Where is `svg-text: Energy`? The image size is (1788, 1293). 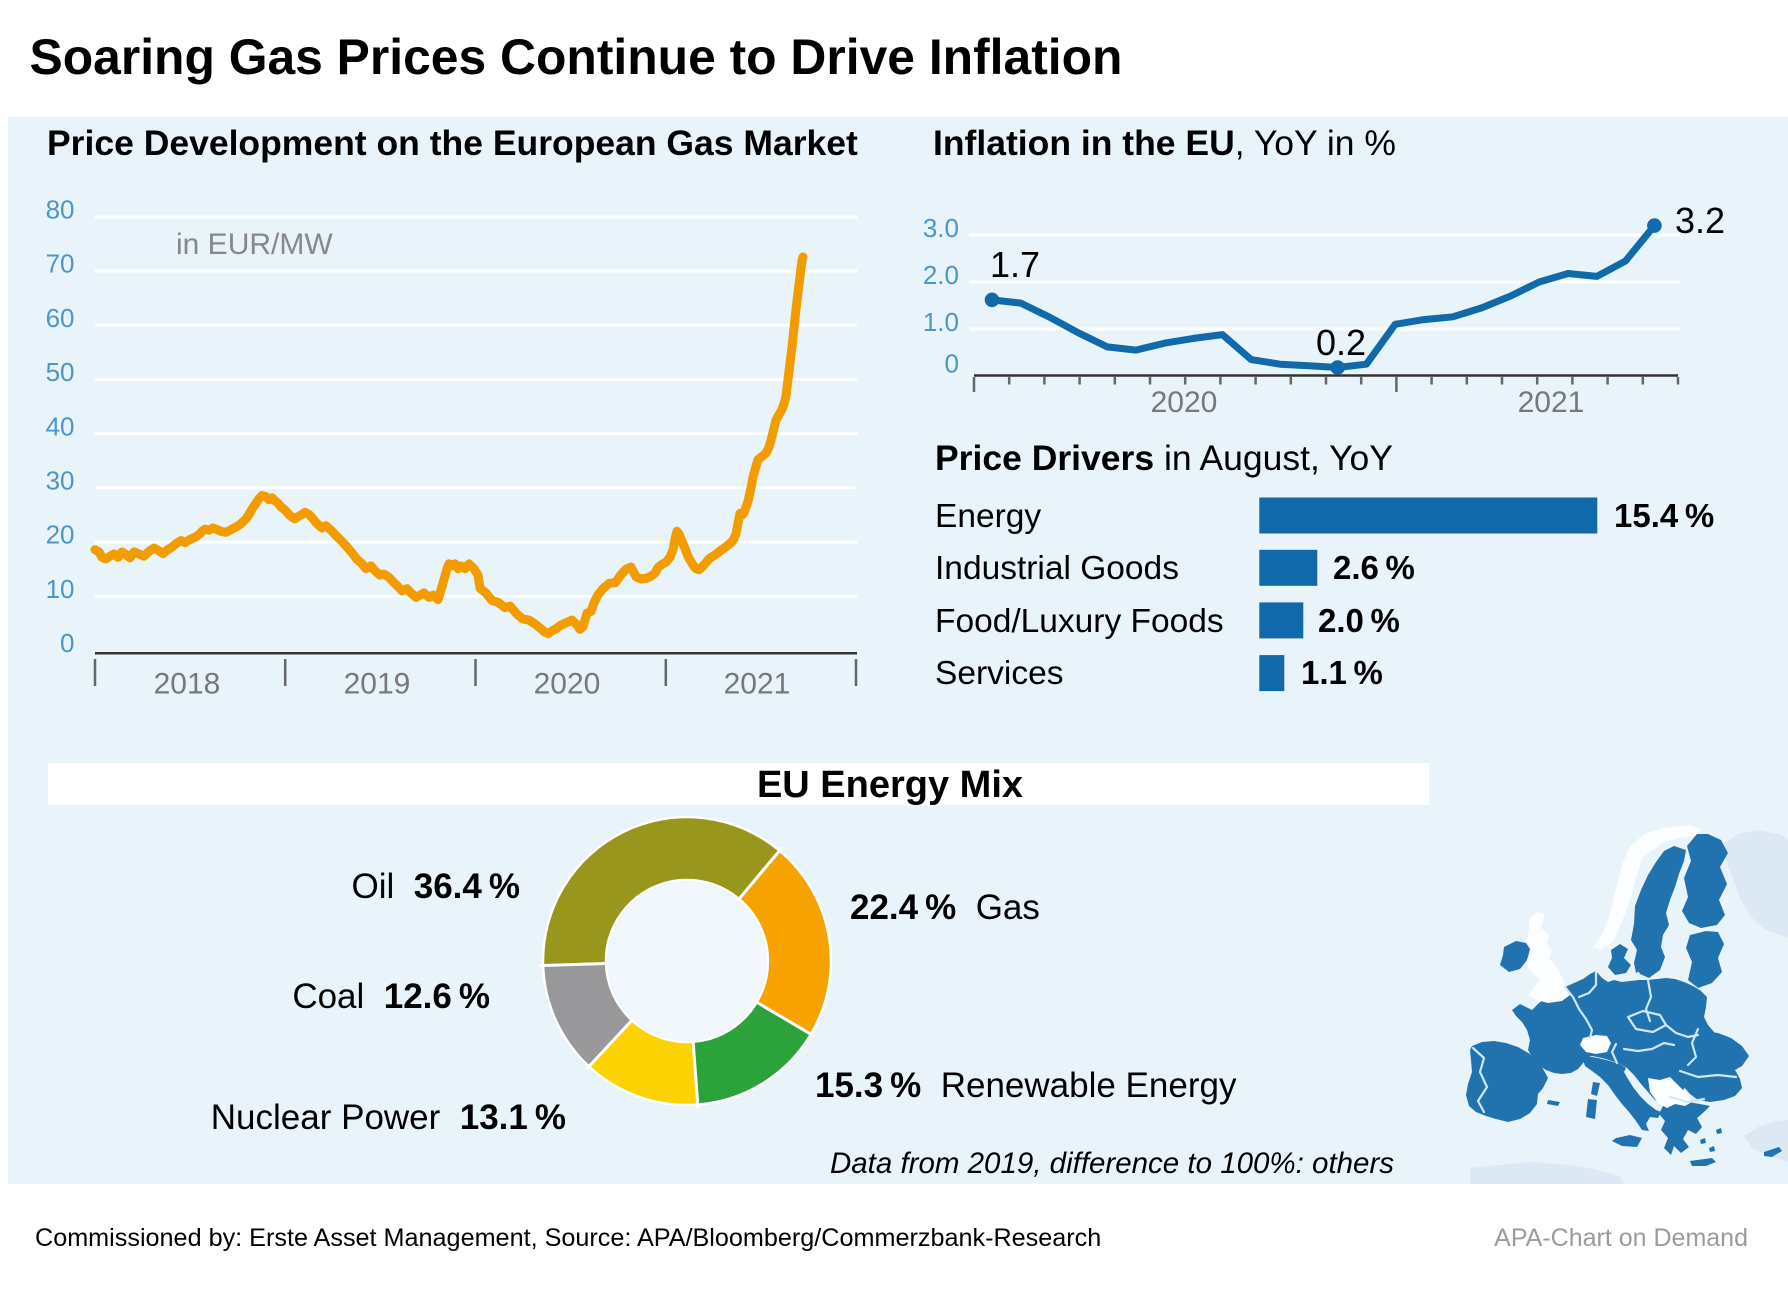
svg-text: Energy is located at coordinates (988, 516).